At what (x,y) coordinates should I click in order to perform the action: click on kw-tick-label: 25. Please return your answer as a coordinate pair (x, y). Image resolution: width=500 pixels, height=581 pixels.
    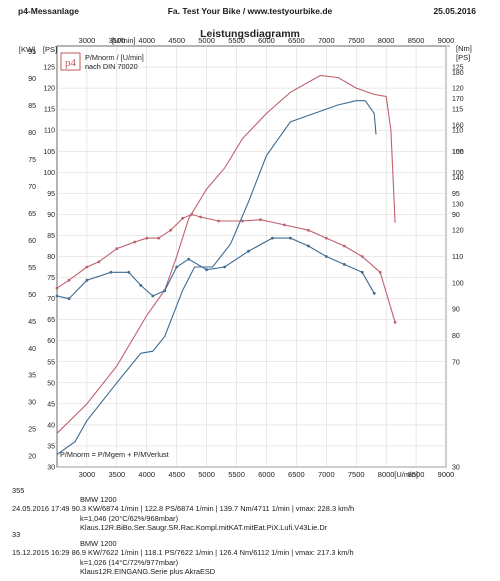
    Looking at the image, I should click on (32, 430).